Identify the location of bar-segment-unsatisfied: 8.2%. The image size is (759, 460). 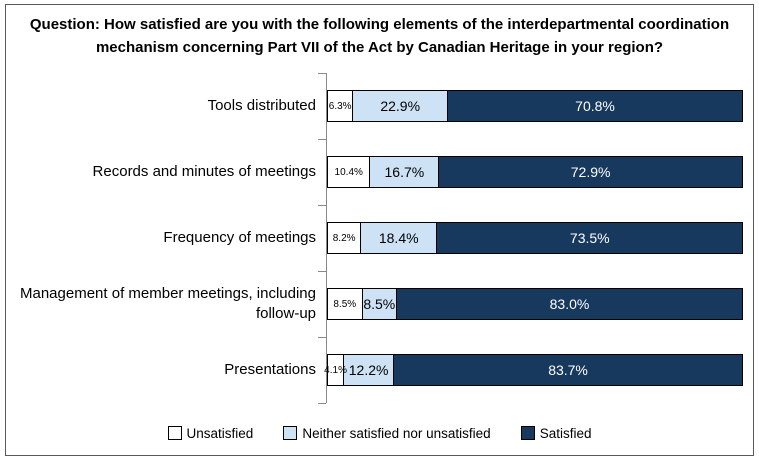
(344, 238).